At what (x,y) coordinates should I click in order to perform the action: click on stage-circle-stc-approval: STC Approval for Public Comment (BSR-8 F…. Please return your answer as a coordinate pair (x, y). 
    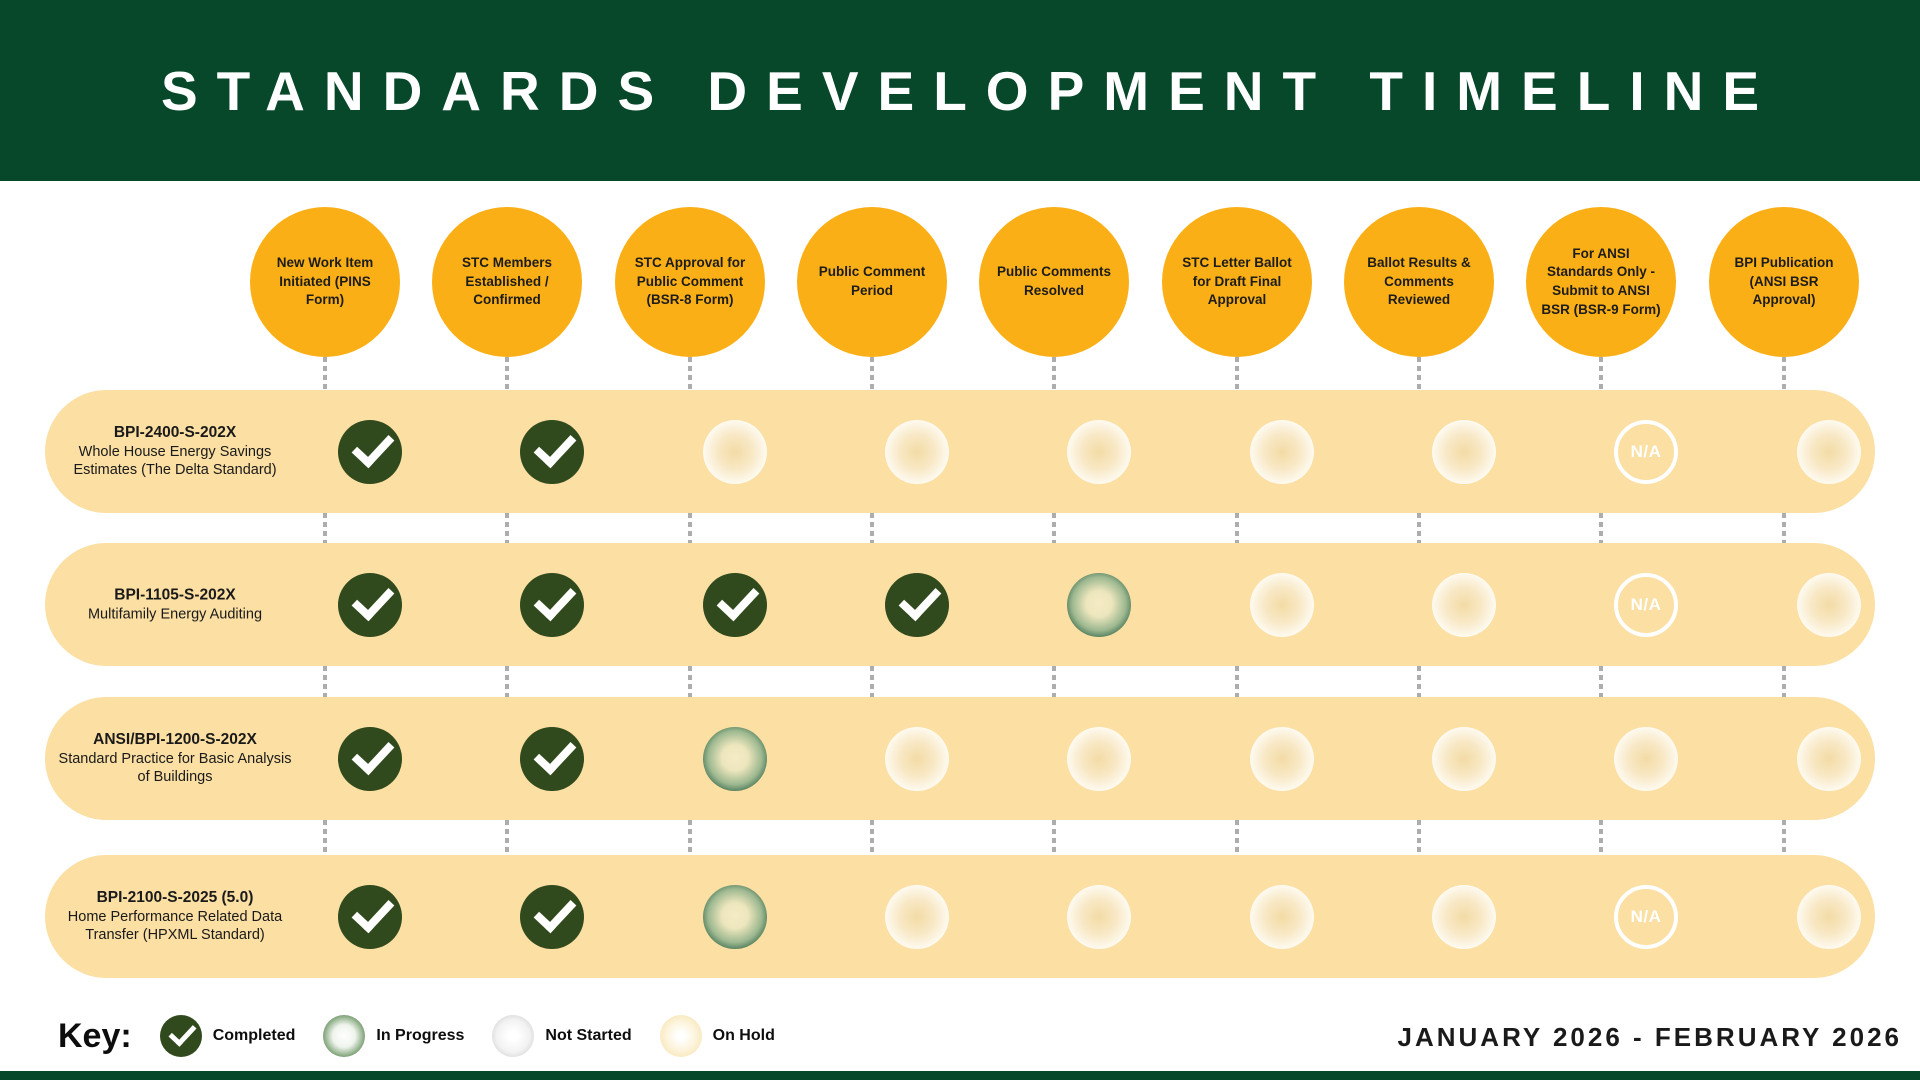
    Looking at the image, I should click on (690, 282).